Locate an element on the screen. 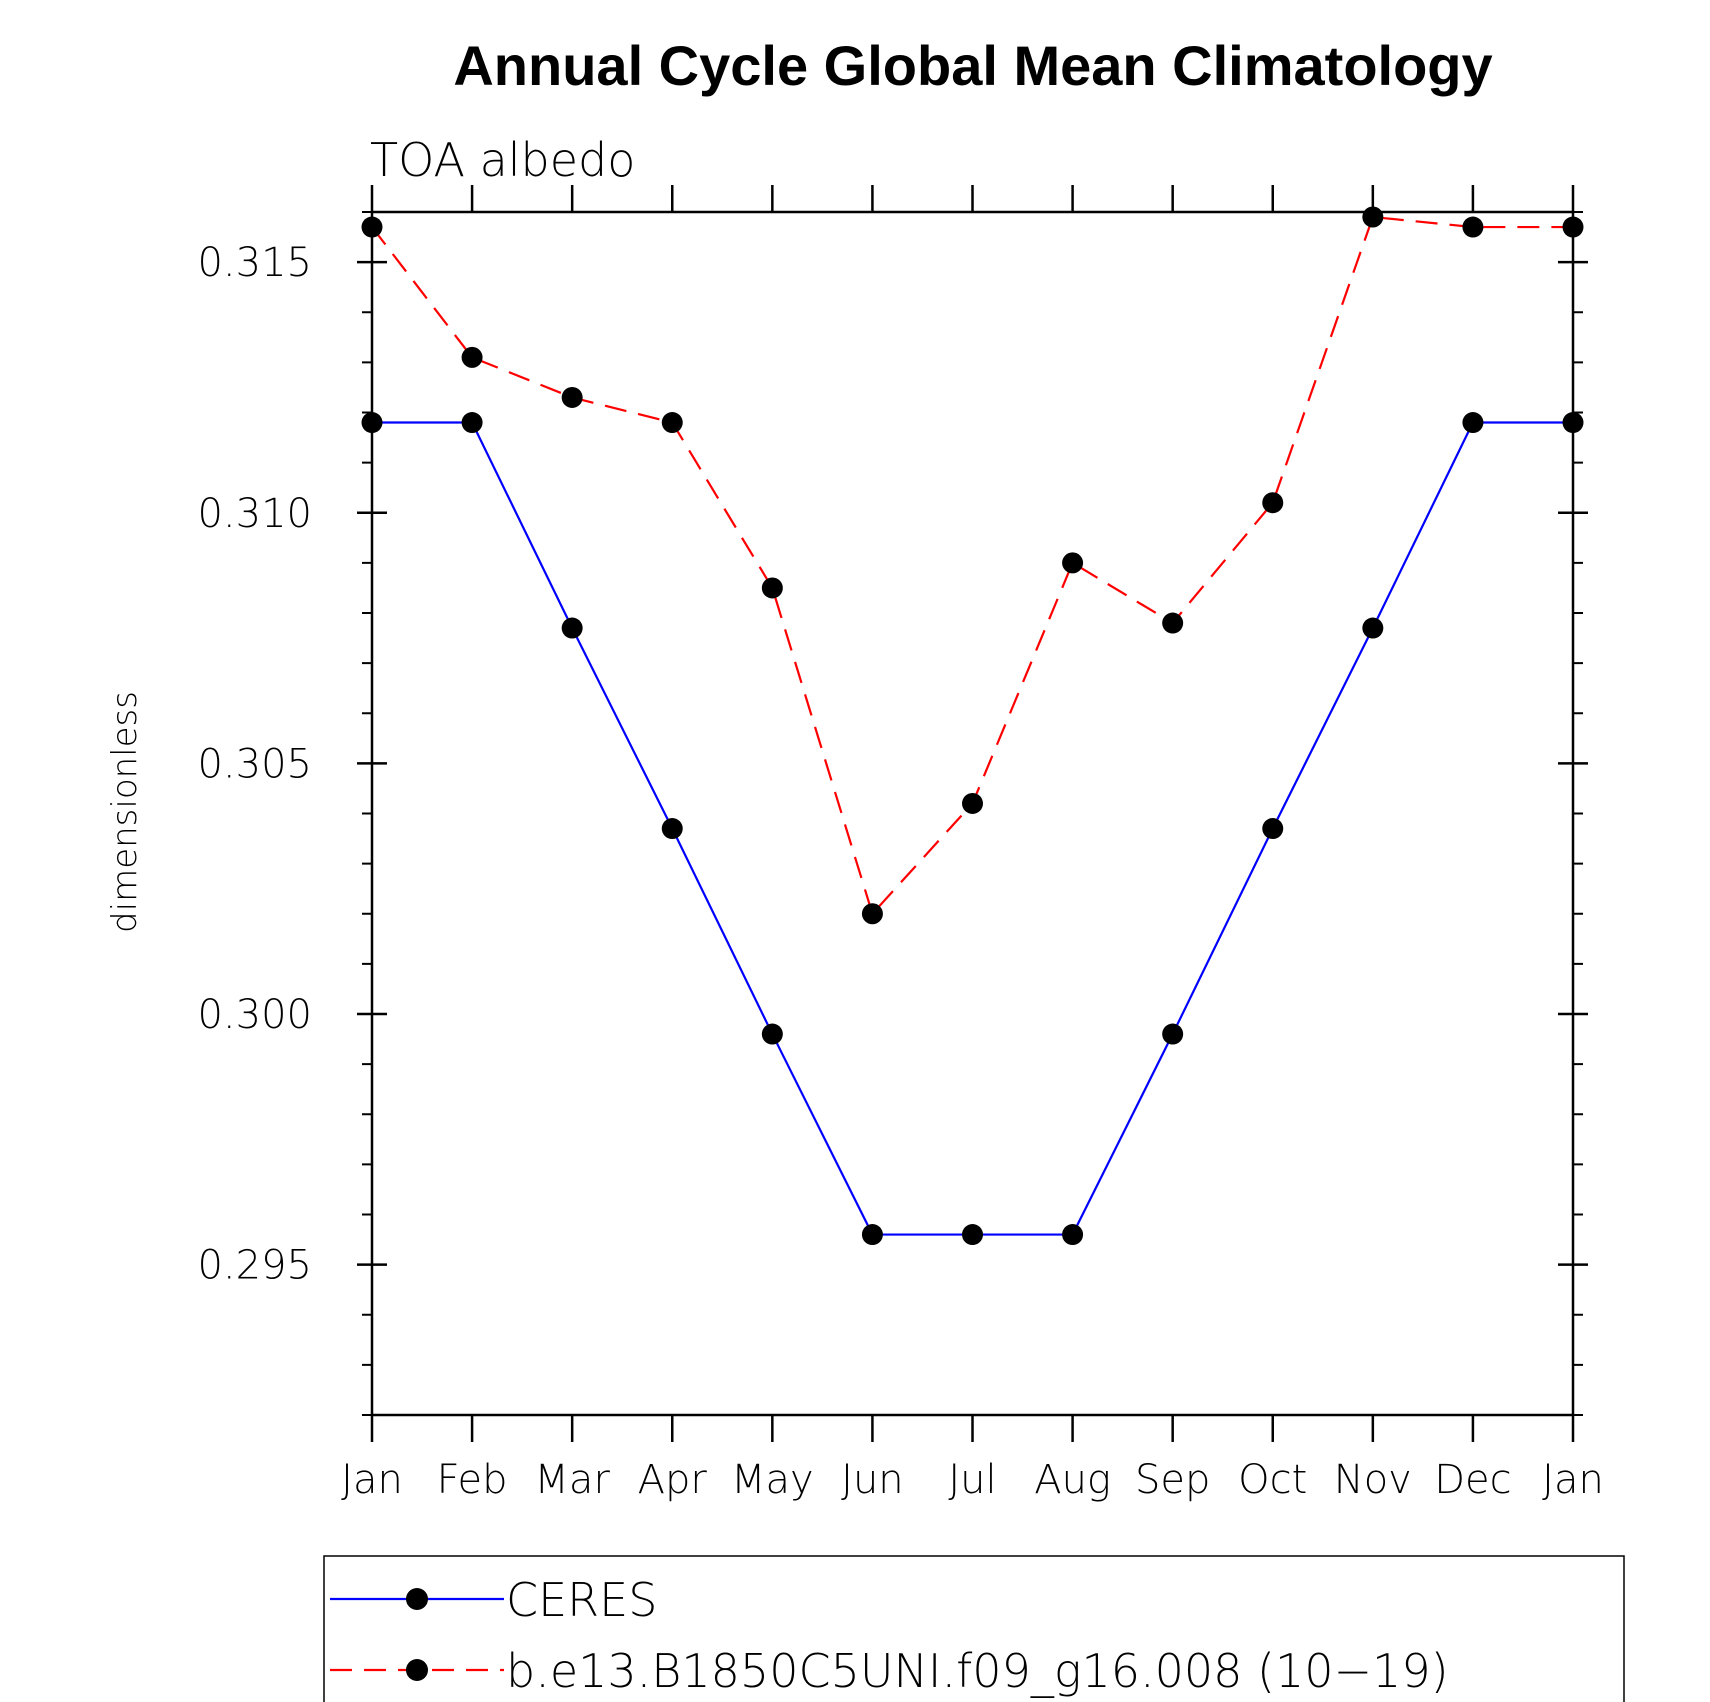 The image size is (1710, 1702). y-tick-label: 0.305 is located at coordinates (254, 764).